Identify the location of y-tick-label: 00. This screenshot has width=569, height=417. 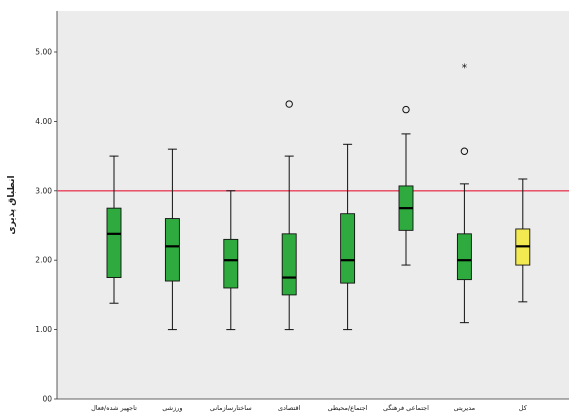
(47, 399).